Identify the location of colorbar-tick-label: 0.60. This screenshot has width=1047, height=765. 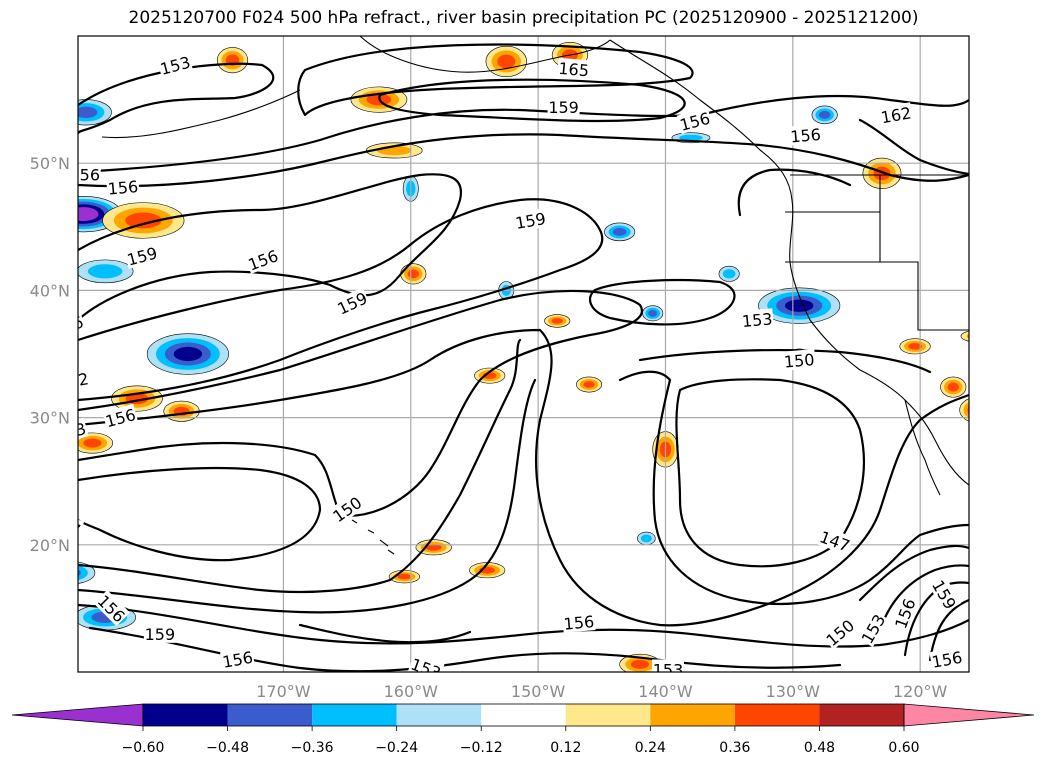
(903, 748).